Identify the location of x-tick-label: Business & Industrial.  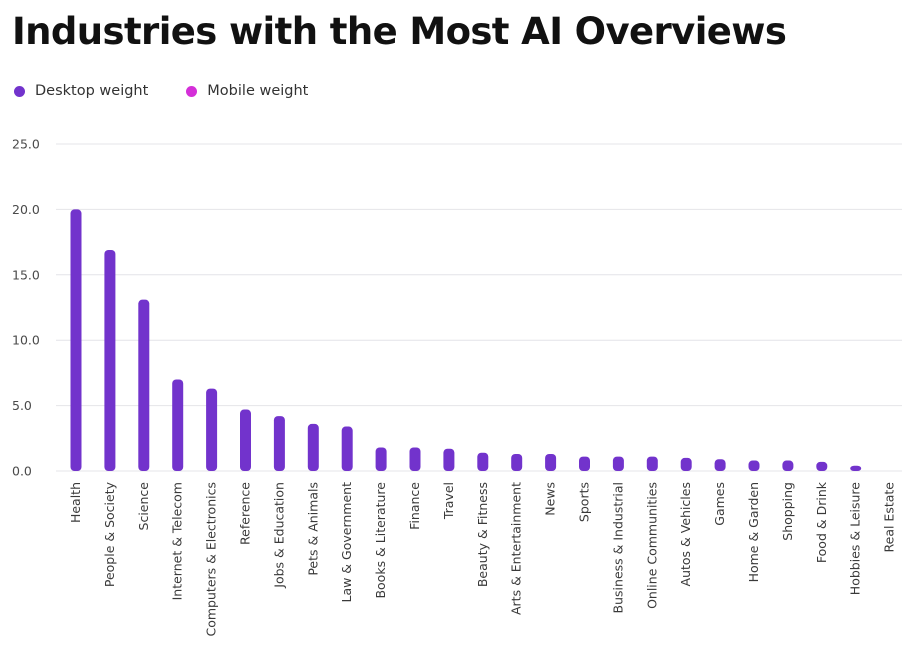
(617, 547).